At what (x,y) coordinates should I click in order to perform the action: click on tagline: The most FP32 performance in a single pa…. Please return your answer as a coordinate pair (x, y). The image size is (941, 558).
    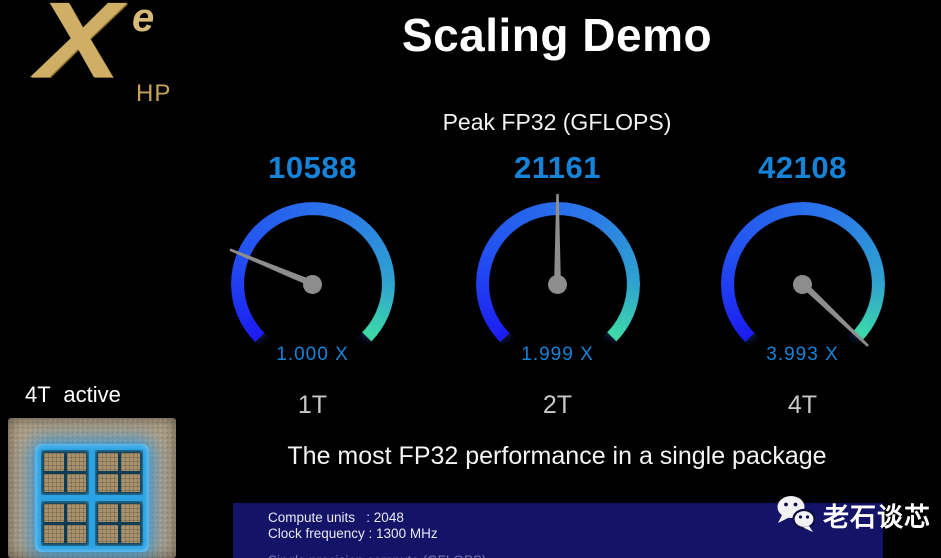
    Looking at the image, I should click on (557, 456).